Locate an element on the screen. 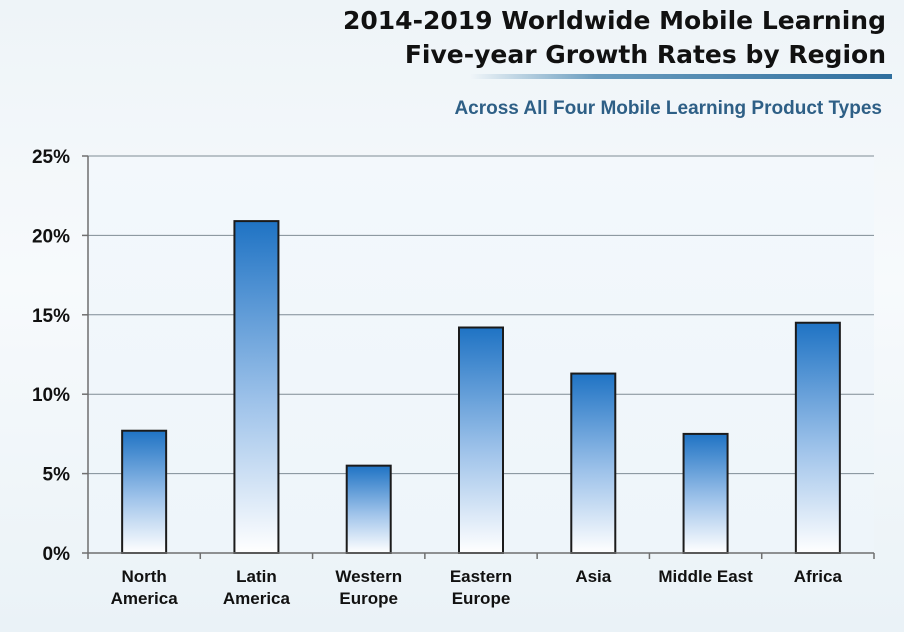 The width and height of the screenshot is (904, 632). x-tick-label: Latin America is located at coordinates (257, 587).